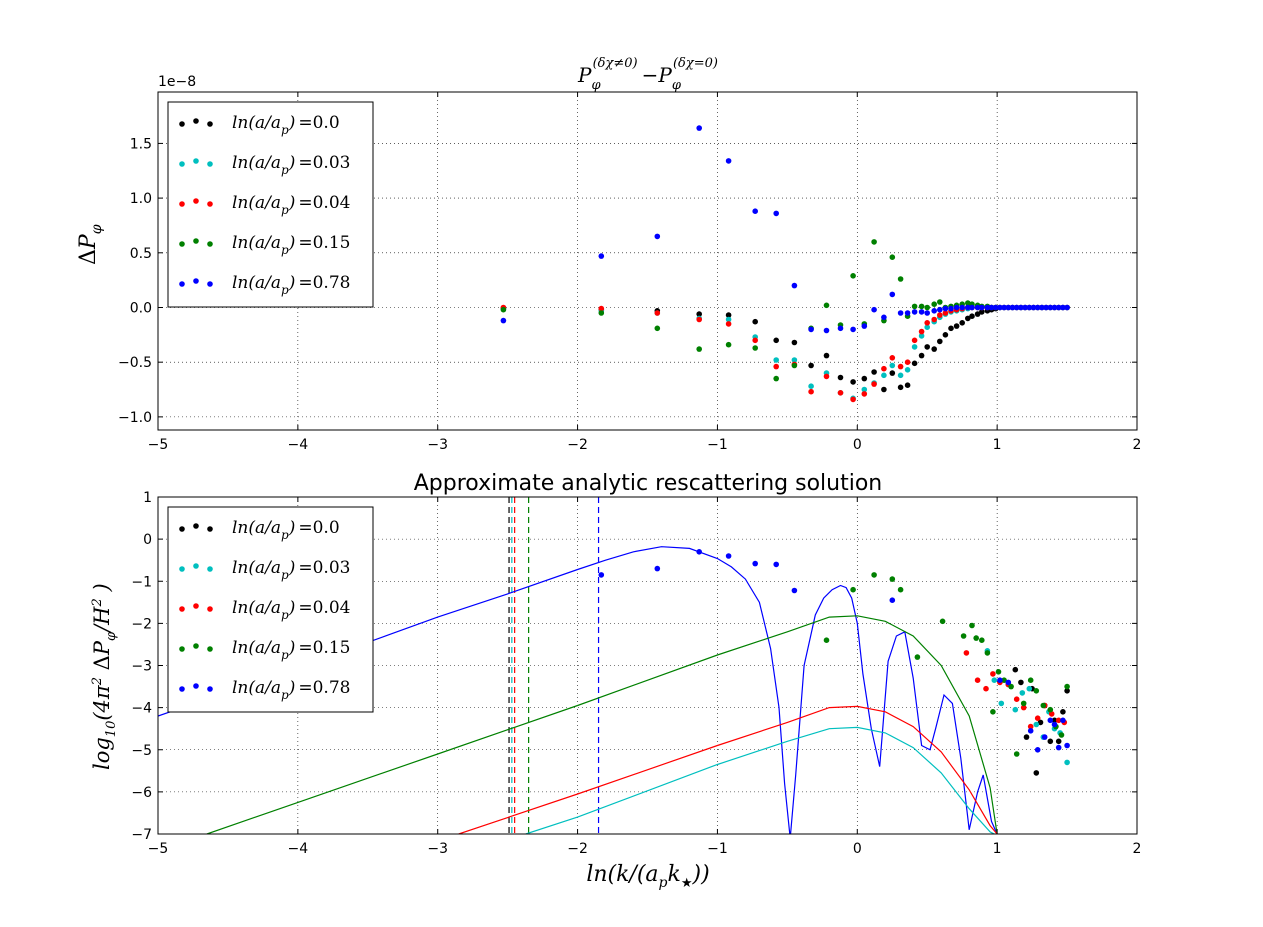 This screenshot has height=927, width=1263. What do you see at coordinates (141, 709) in the screenshot?
I see `y-tick-label: −4` at bounding box center [141, 709].